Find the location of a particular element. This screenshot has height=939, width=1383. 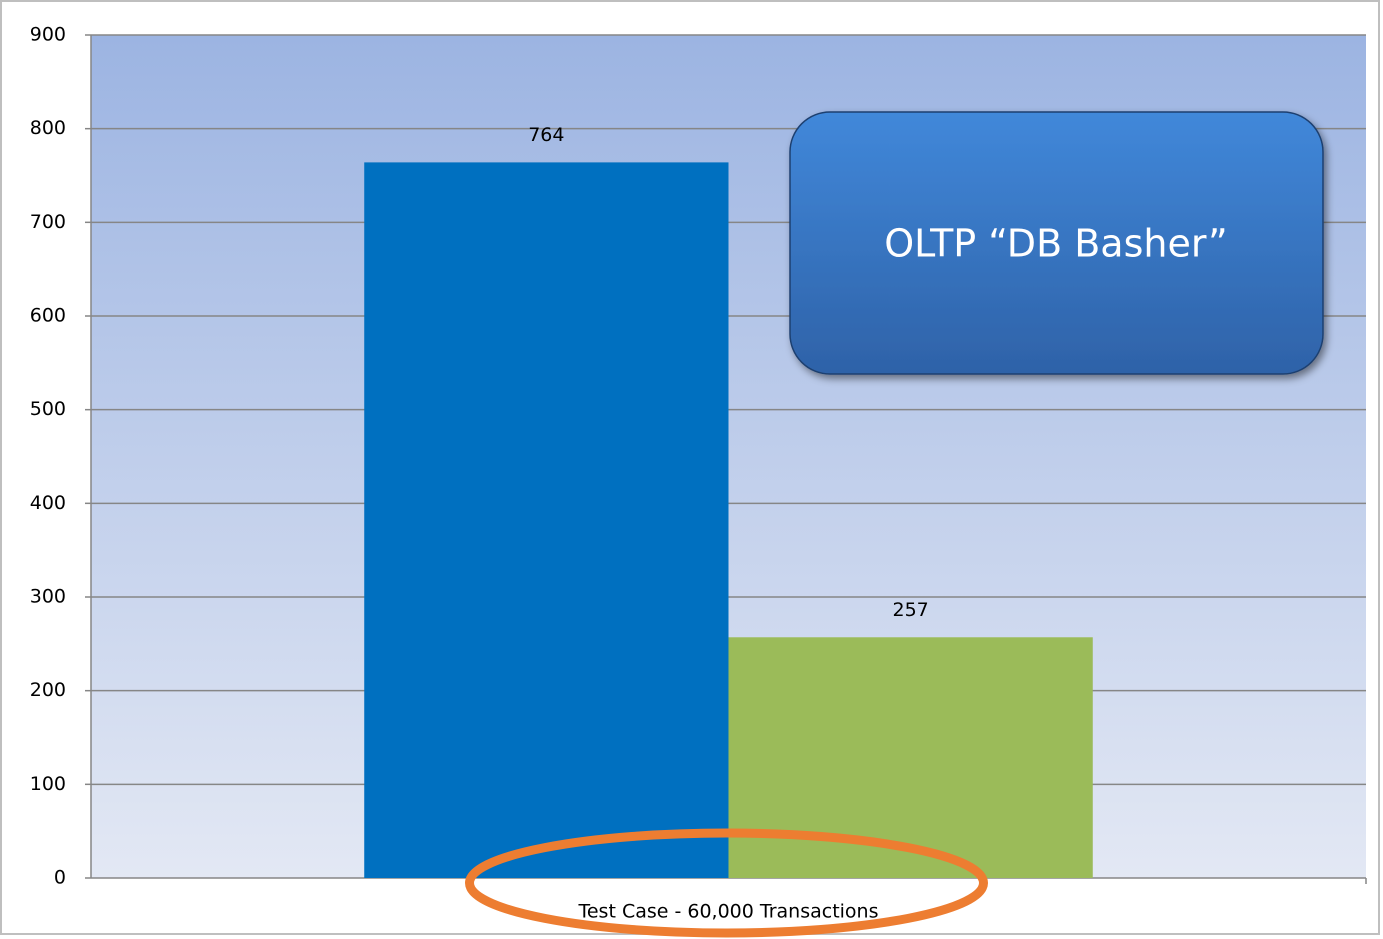

y-tick-label: 100 is located at coordinates (48, 784).